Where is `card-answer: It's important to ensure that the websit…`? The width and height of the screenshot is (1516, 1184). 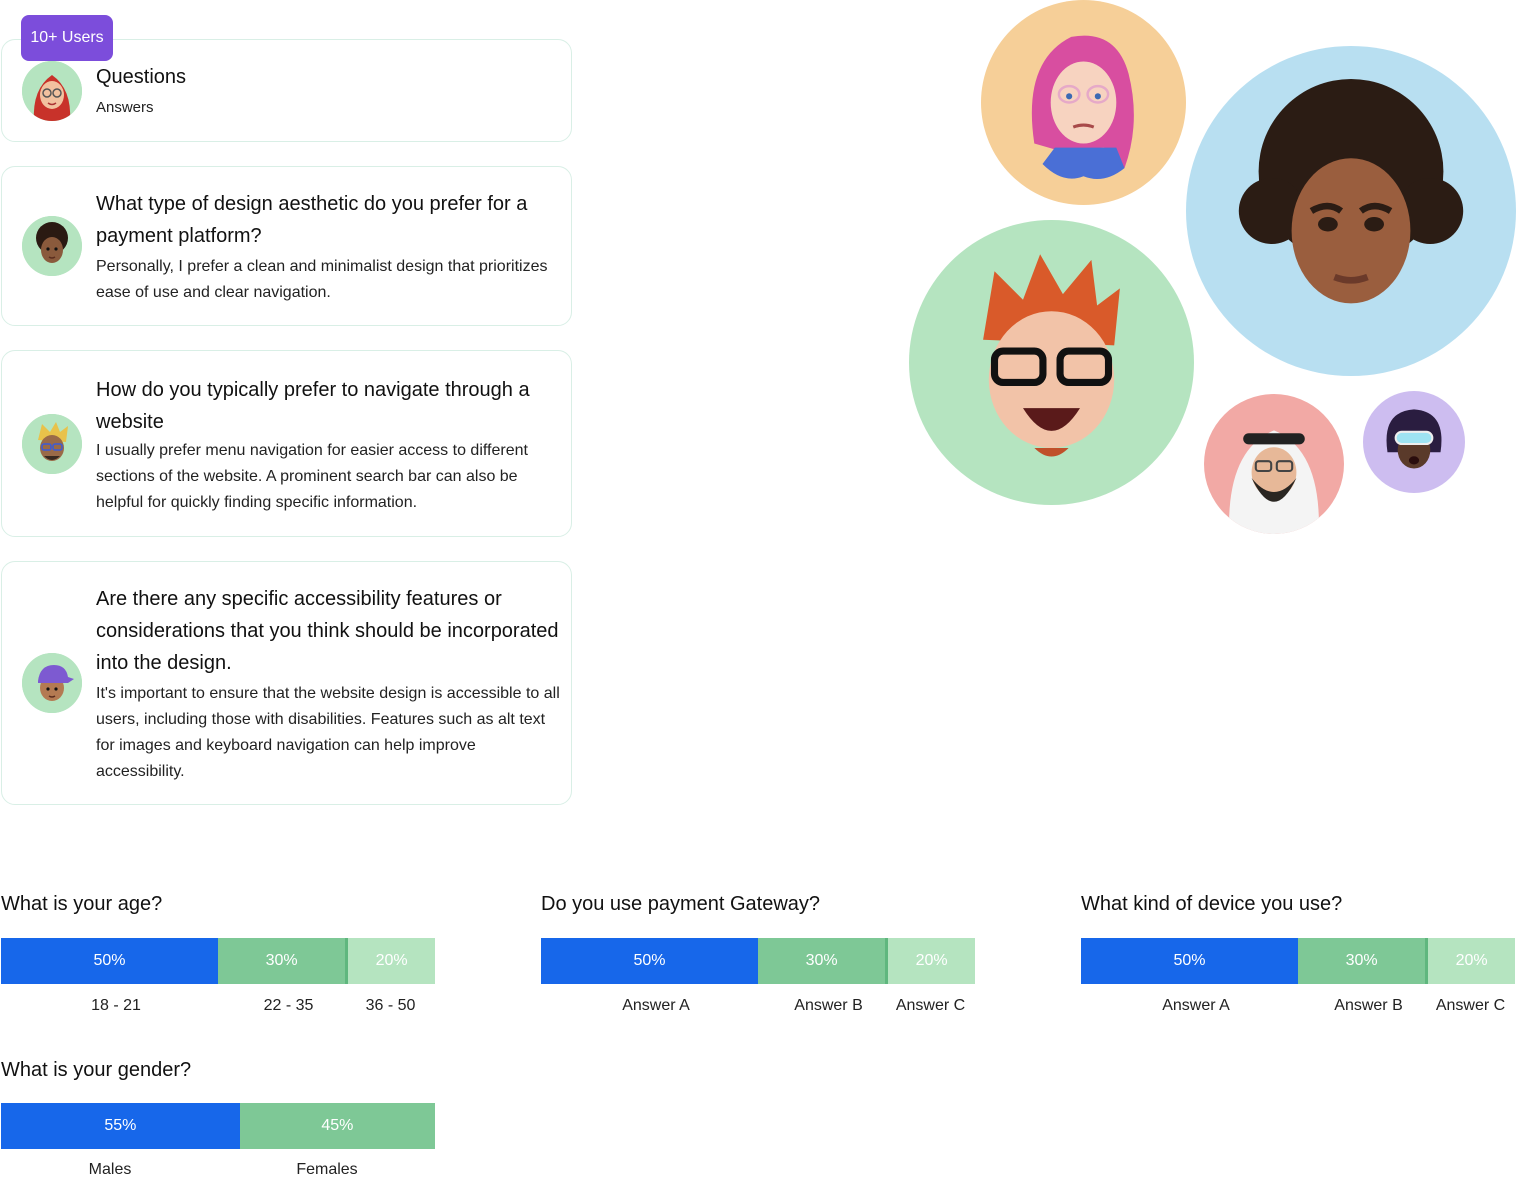
card-answer: It's important to ensure that the websit… is located at coordinates (328, 732).